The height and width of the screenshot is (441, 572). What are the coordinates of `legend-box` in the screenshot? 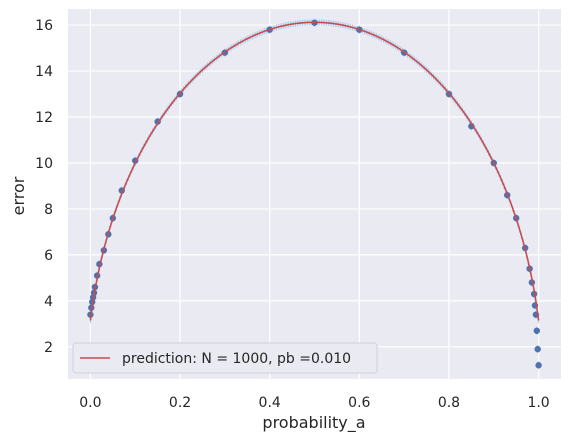 It's located at (225, 358).